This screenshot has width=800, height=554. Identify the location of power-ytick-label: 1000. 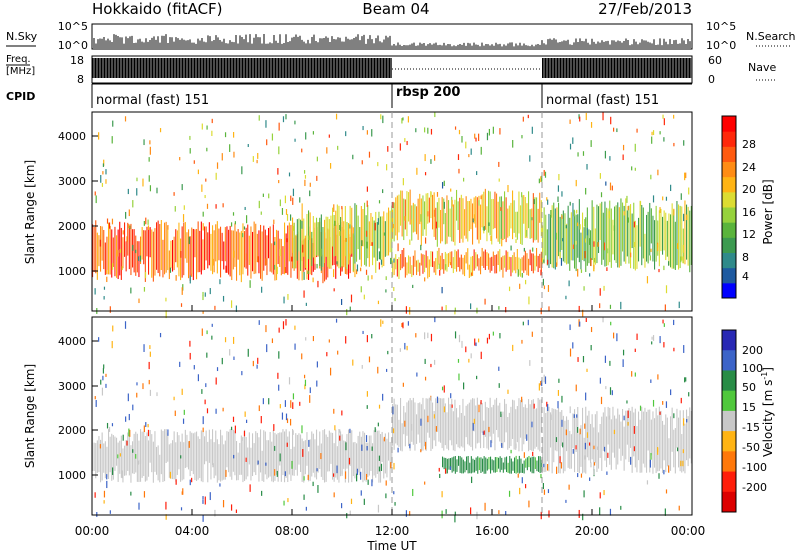
(72, 271).